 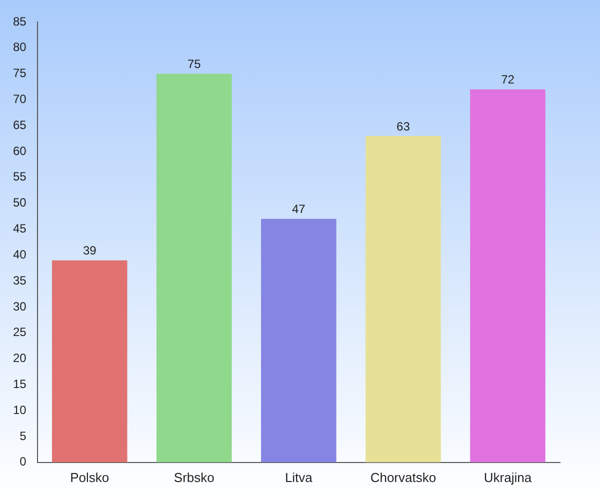 I want to click on y-tick-label: 75, so click(x=19, y=73).